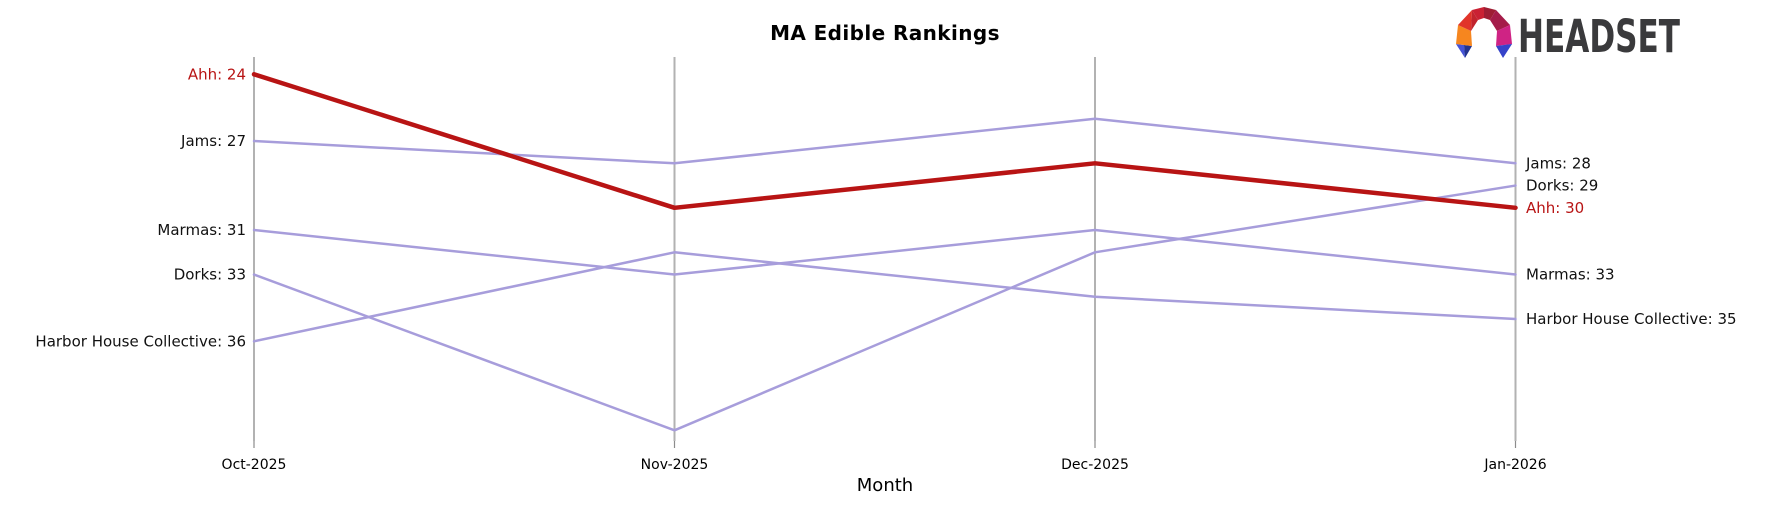 The height and width of the screenshot is (507, 1770). I want to click on left-label-harbor-house-collective-36: Harbor House Collective: 36, so click(140, 341).